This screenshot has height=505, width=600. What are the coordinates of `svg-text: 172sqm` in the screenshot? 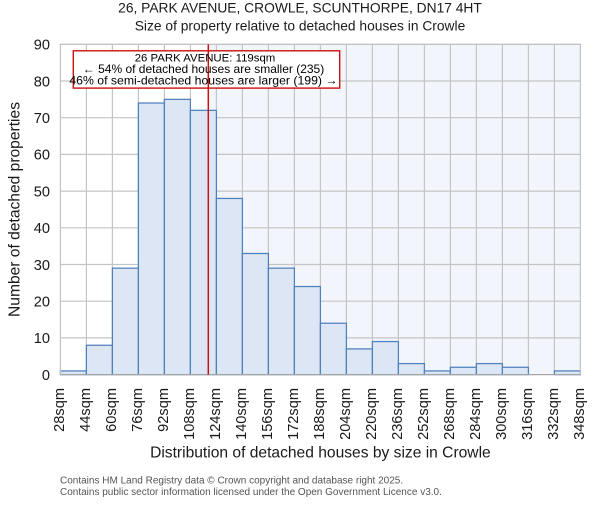 It's located at (294, 414).